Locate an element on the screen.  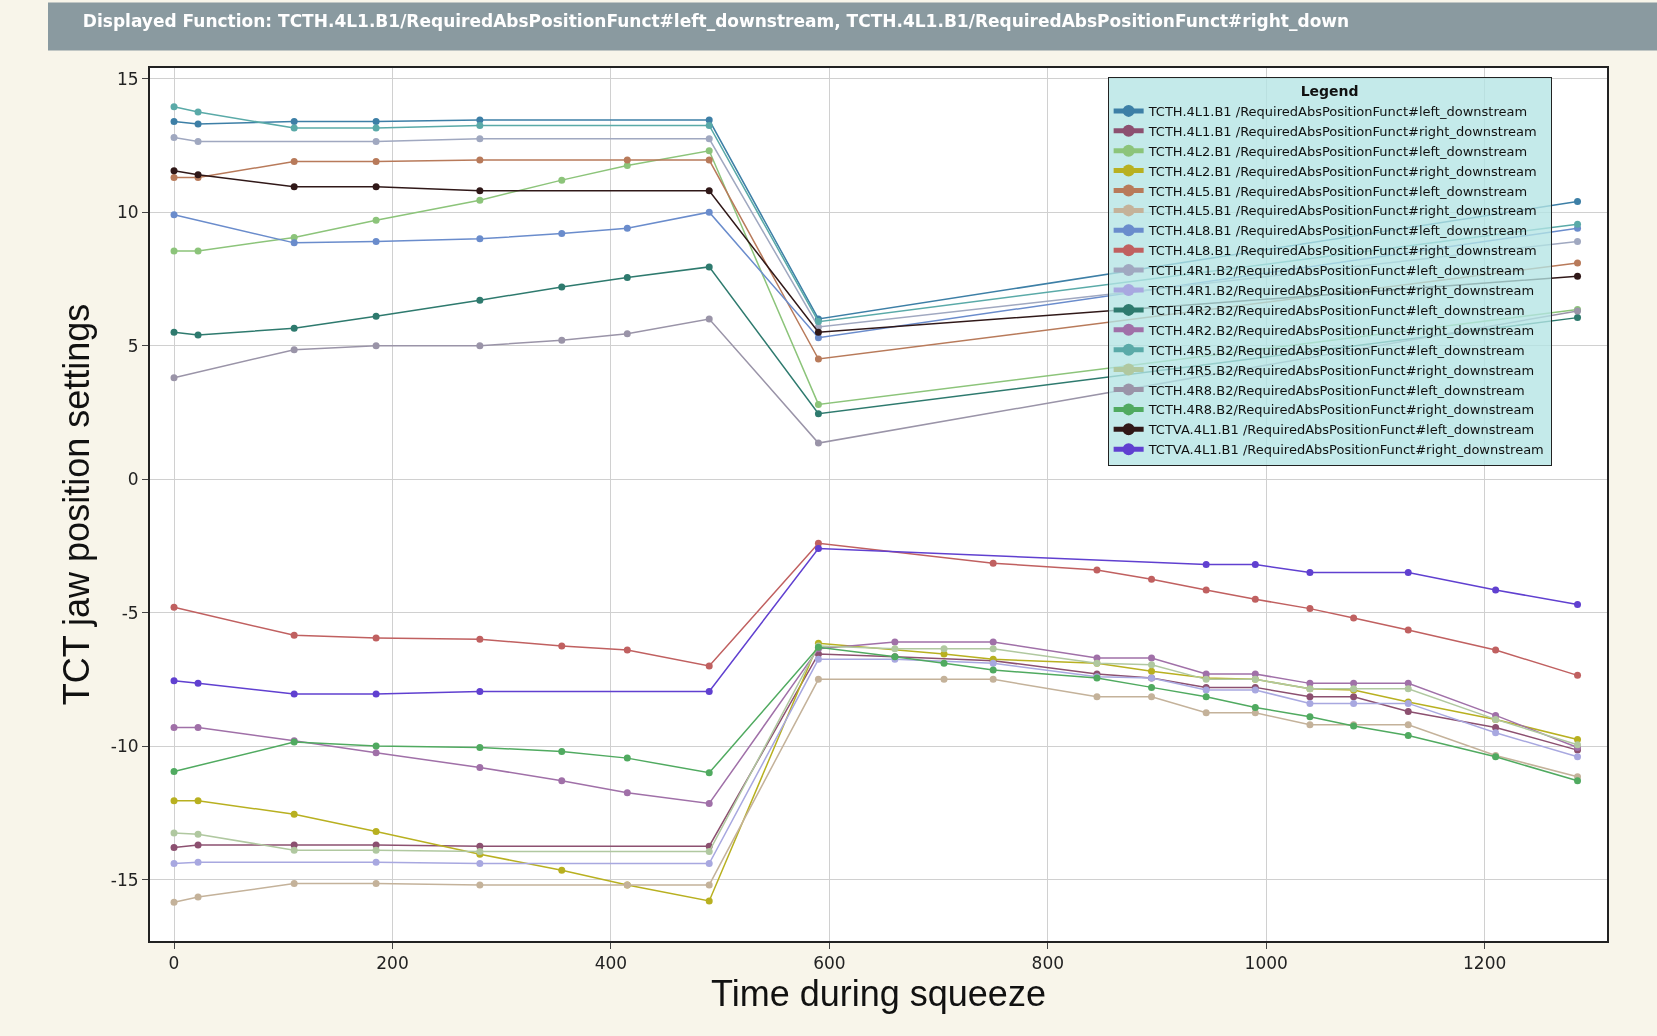
y-tick-label: 15 is located at coordinates (127, 78).